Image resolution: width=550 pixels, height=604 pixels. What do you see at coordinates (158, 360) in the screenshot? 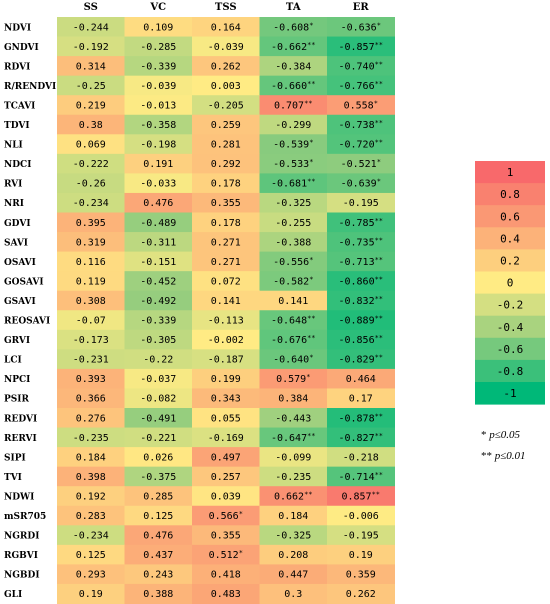
I see `cell-value: -0.22` at bounding box center [158, 360].